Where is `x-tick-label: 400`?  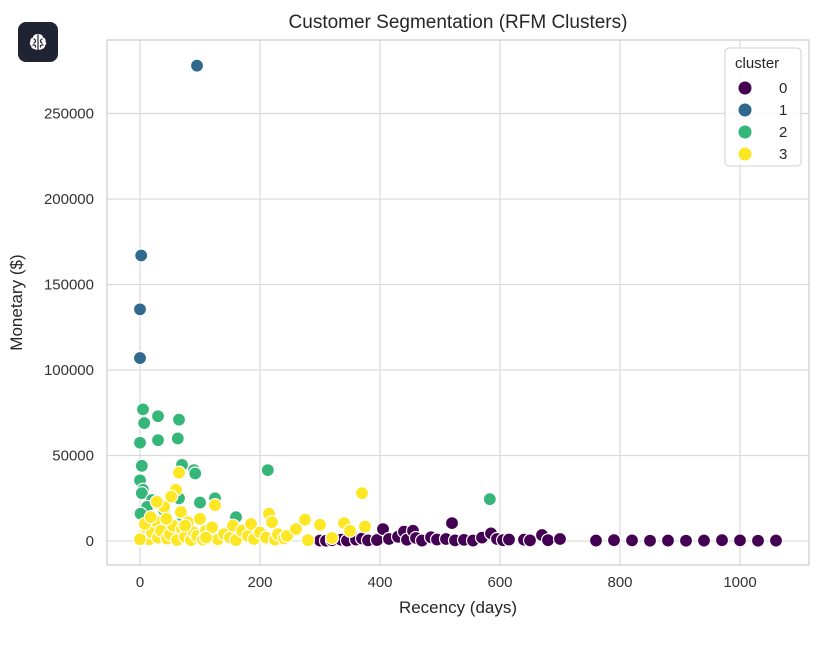 x-tick-label: 400 is located at coordinates (379, 582).